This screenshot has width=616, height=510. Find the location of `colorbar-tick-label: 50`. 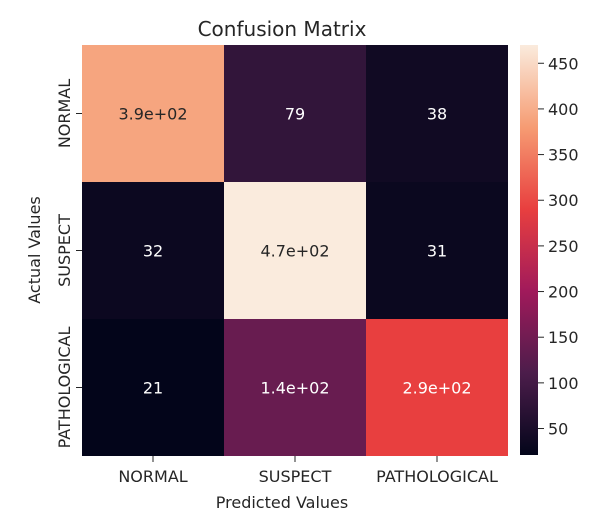

colorbar-tick-label: 50 is located at coordinates (558, 429).